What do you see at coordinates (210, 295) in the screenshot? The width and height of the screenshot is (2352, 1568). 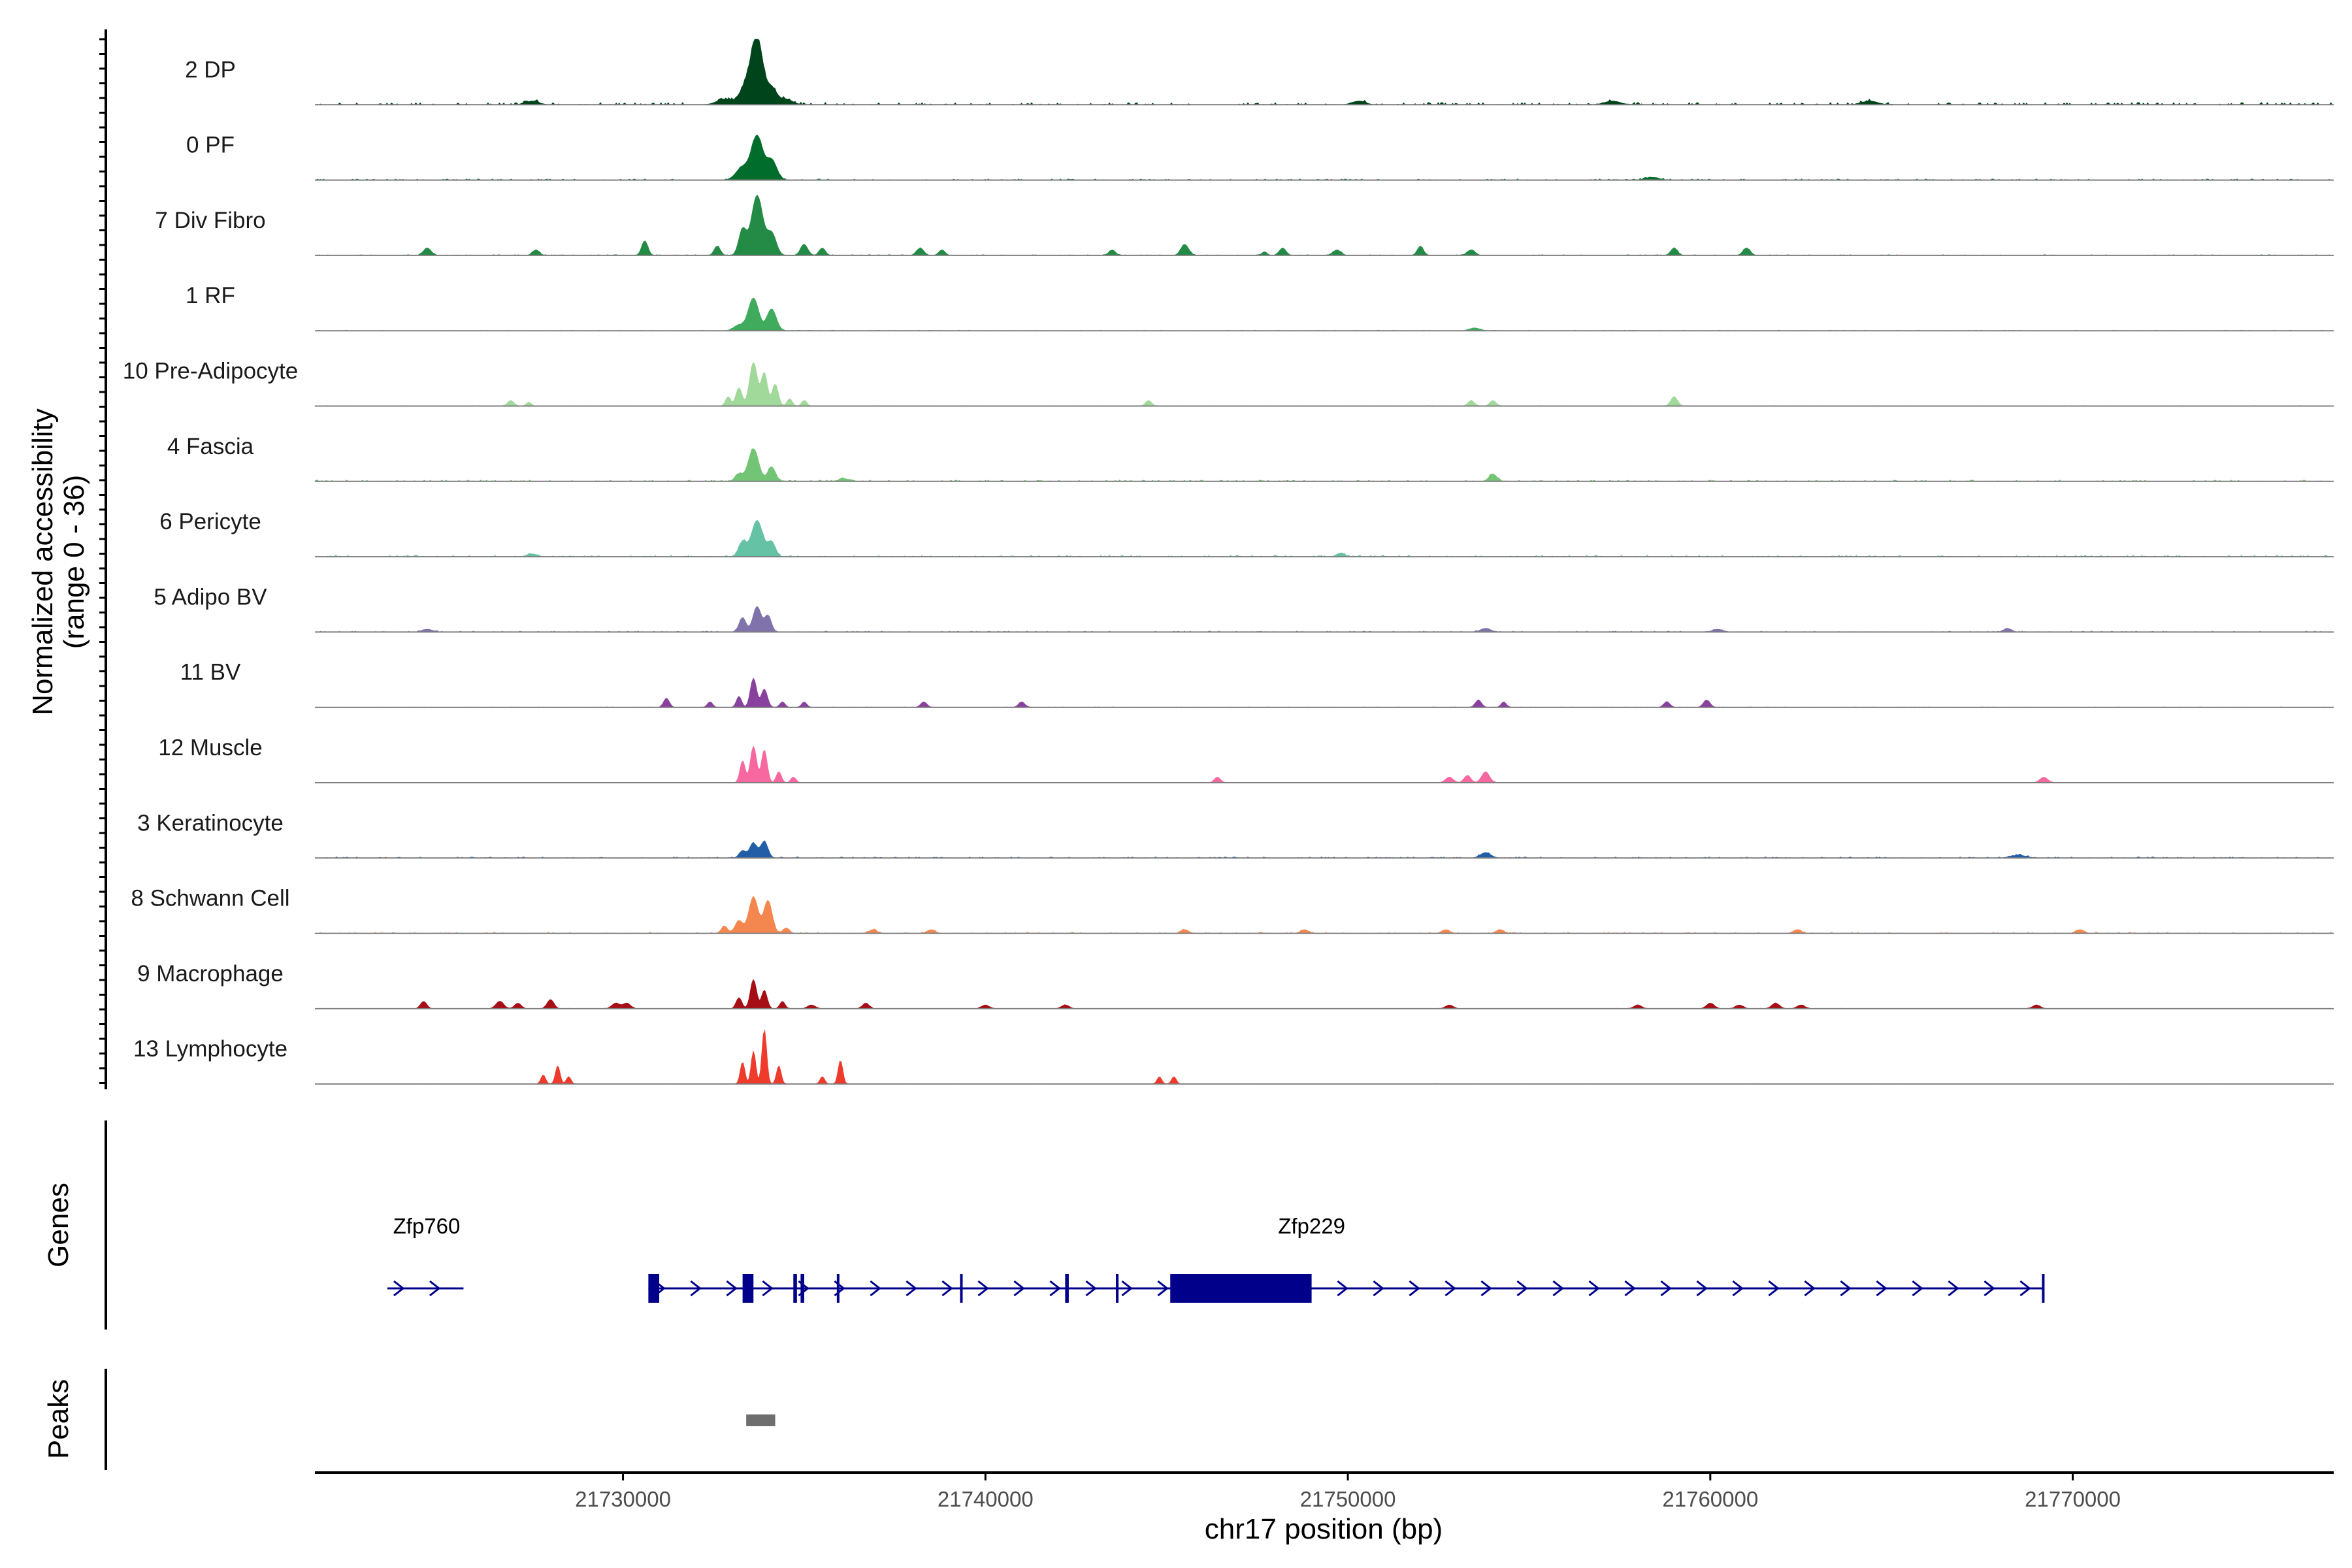 I see `track-label: 1 RF` at bounding box center [210, 295].